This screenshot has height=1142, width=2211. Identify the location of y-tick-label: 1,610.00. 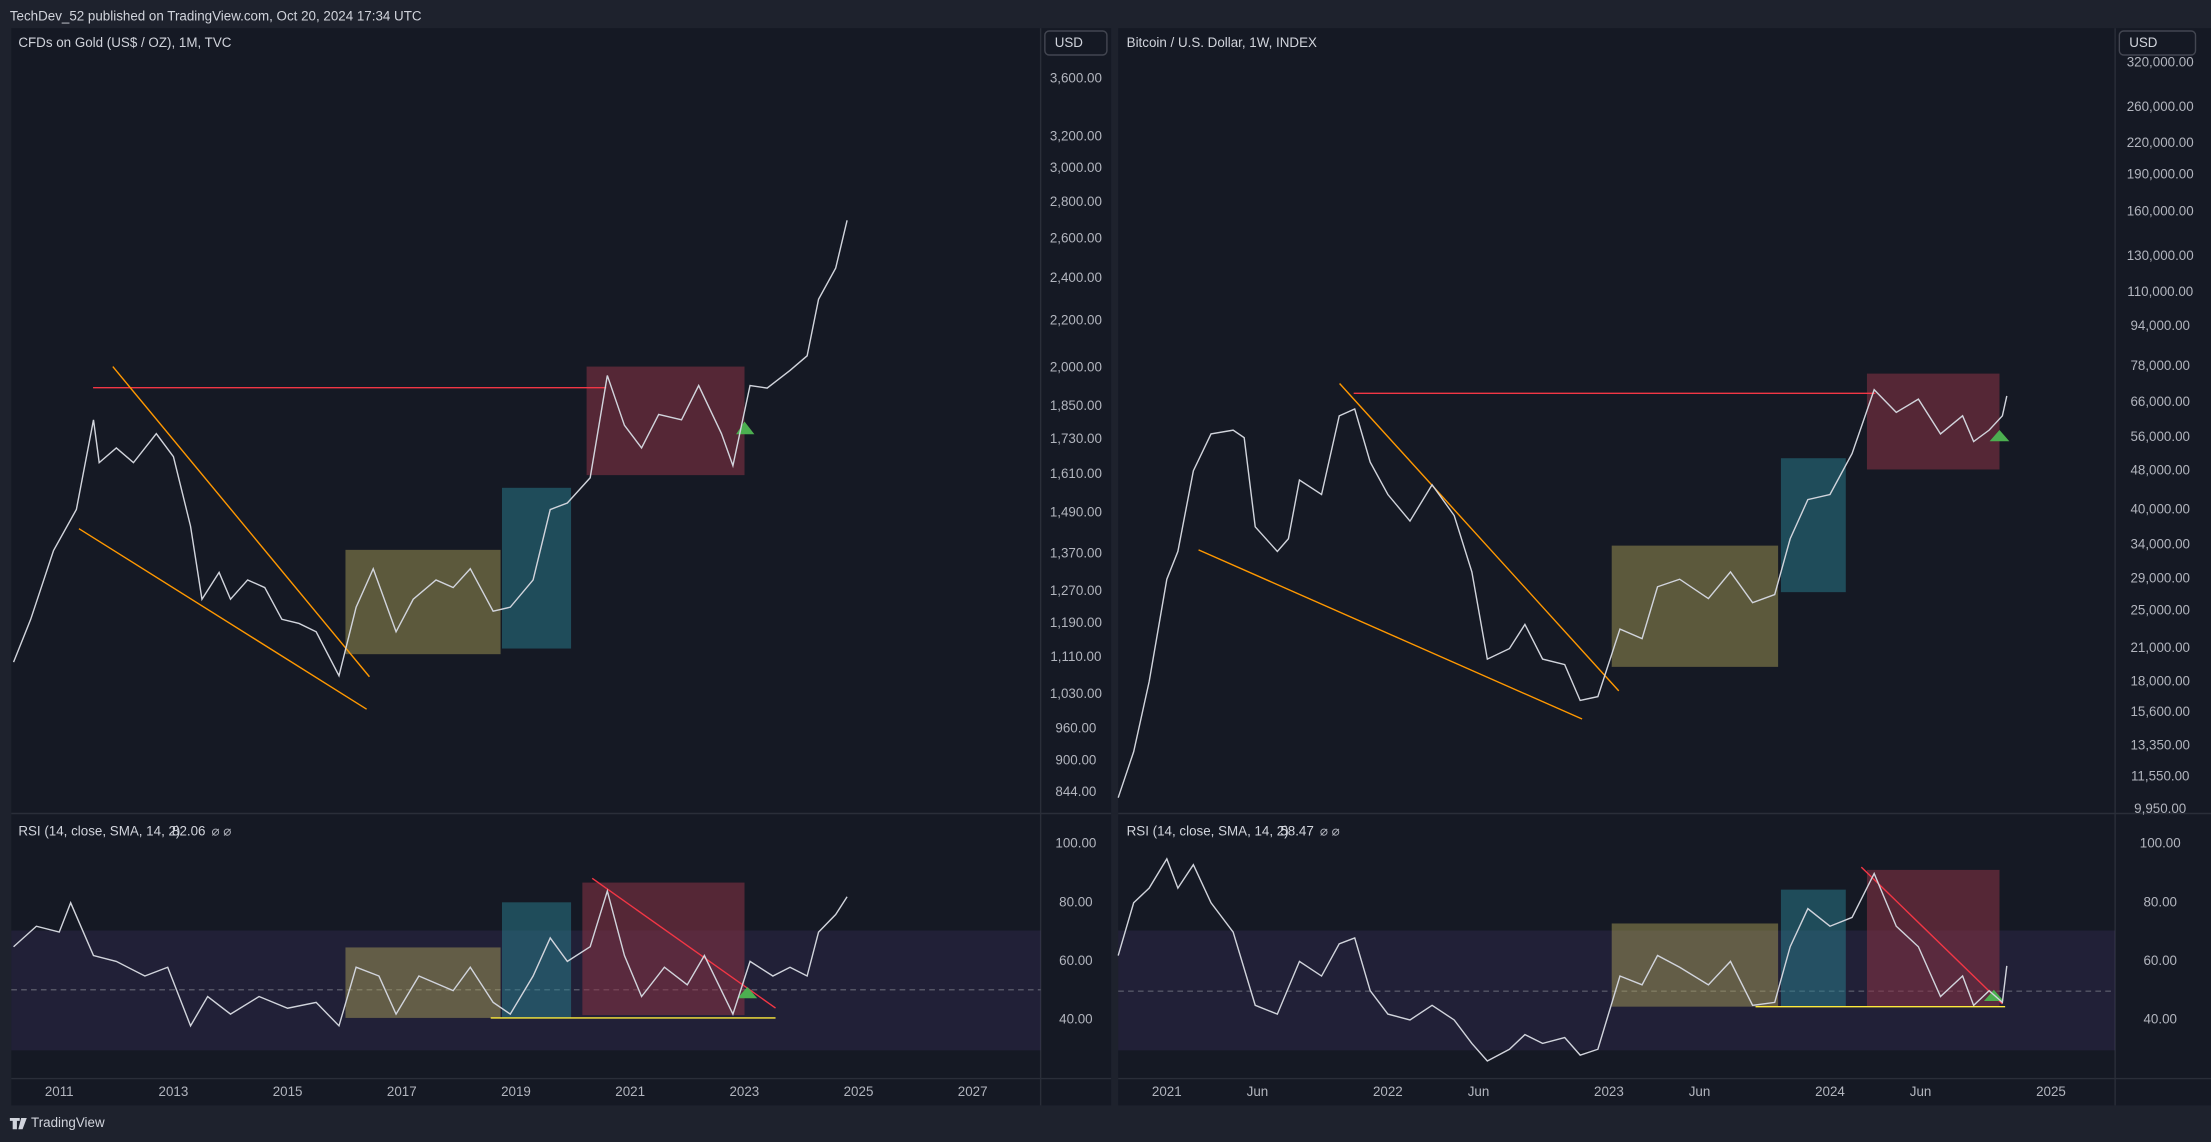
(1076, 473).